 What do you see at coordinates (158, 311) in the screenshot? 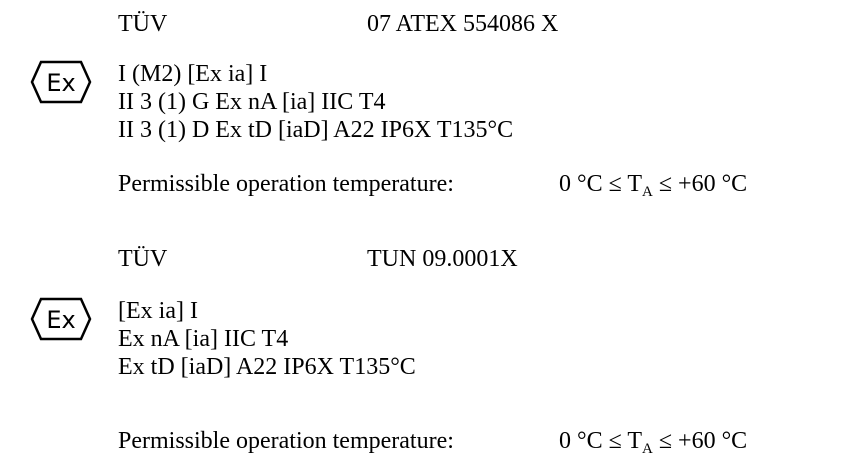
I see `marking-line: [Ex ia] I` at bounding box center [158, 311].